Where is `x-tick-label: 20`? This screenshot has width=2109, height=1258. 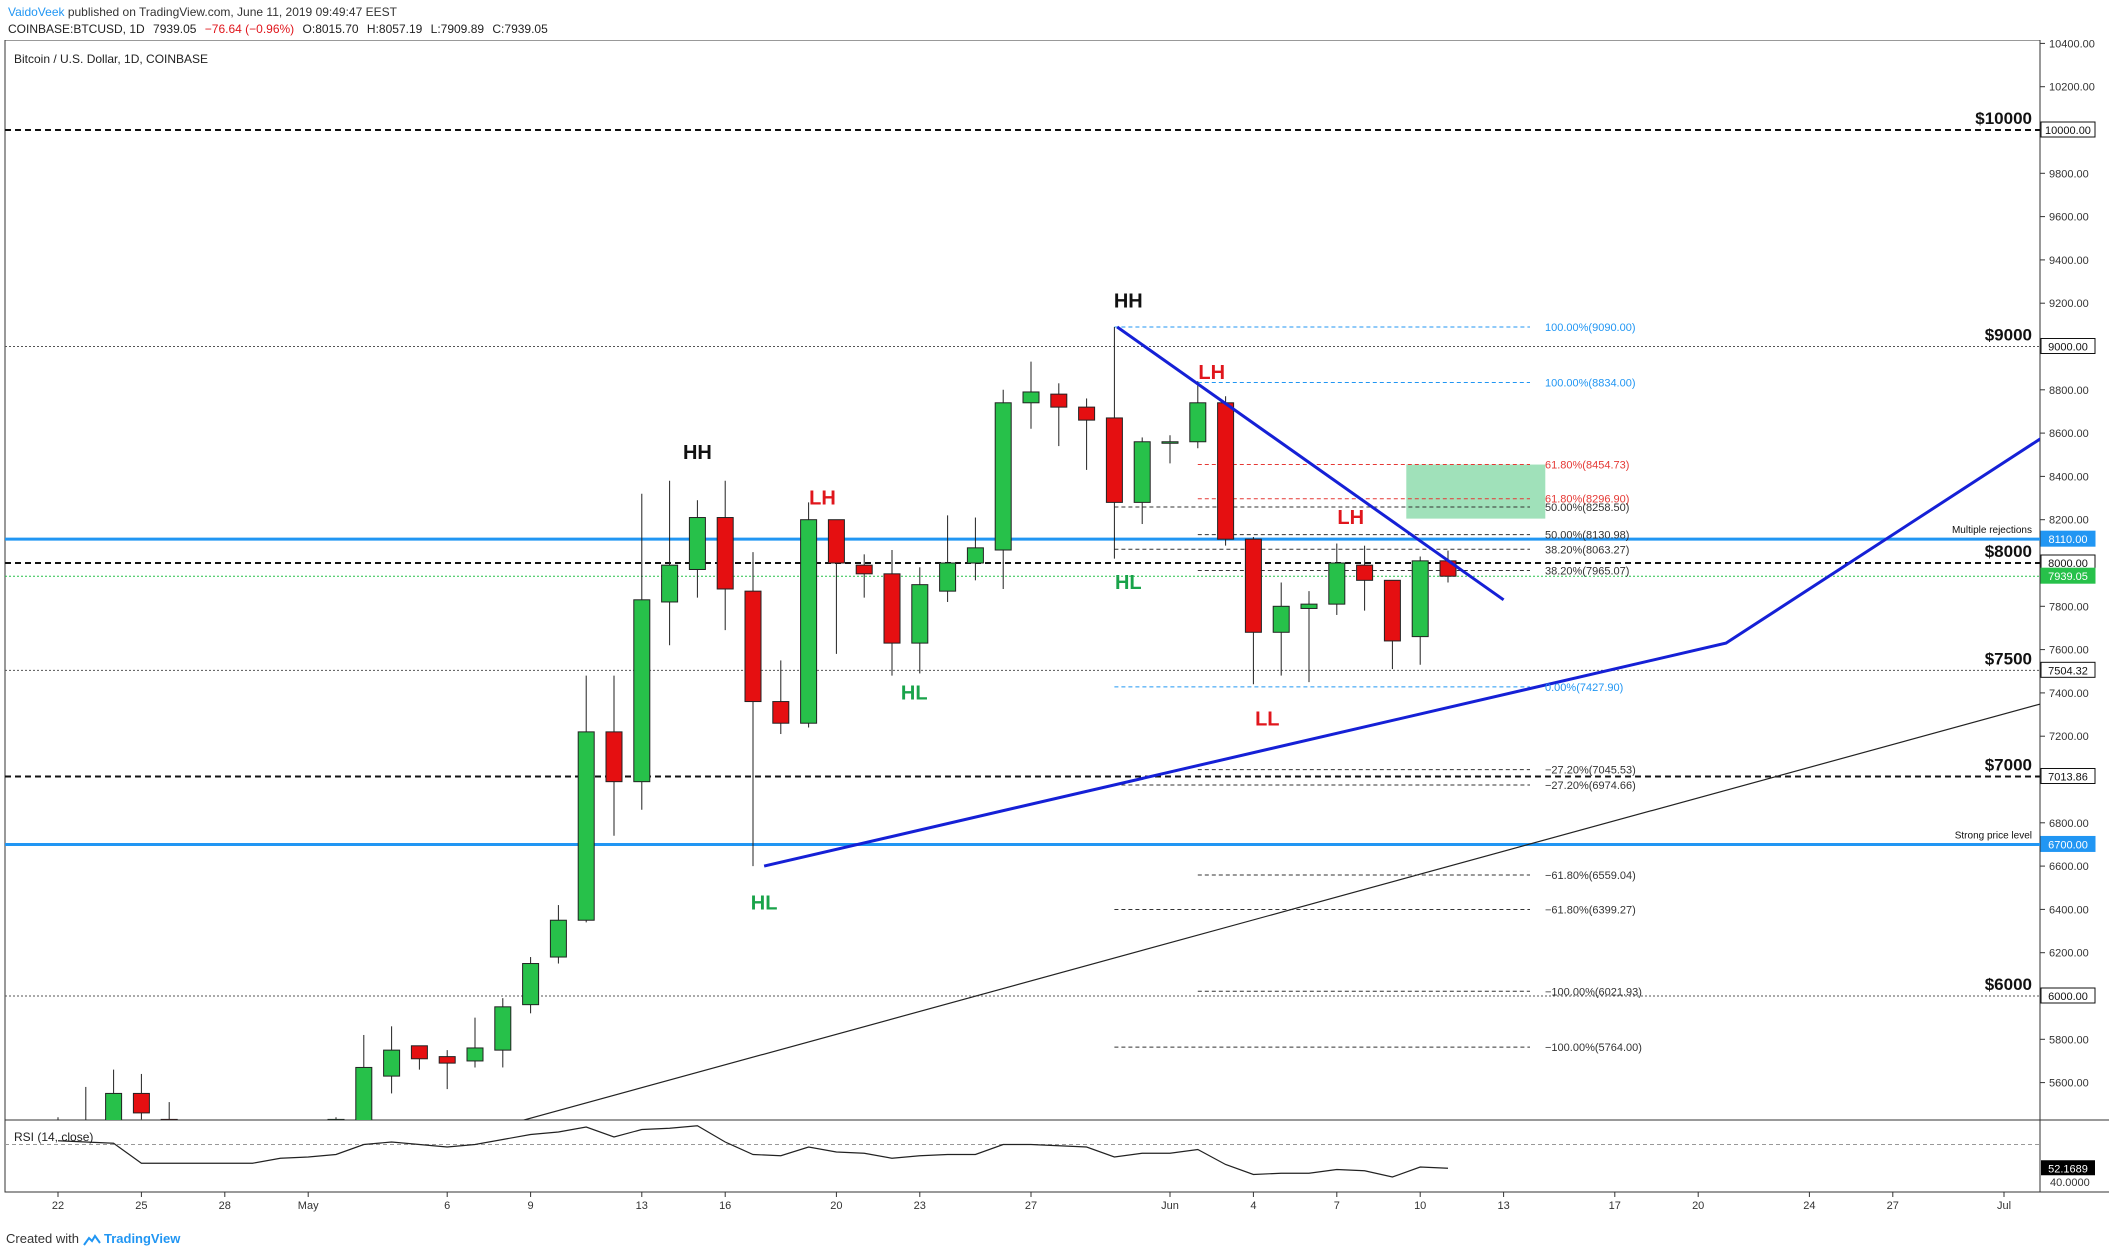 x-tick-label: 20 is located at coordinates (1698, 1206).